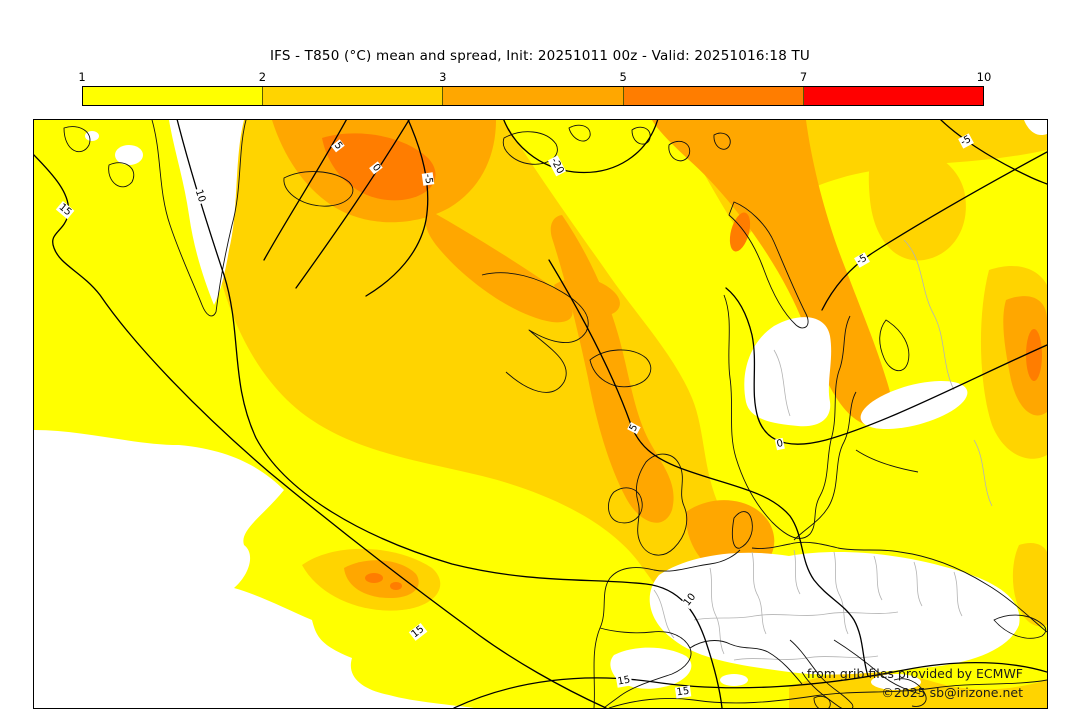 The height and width of the screenshot is (718, 1080). I want to click on colorbar-segments, so click(533, 96).